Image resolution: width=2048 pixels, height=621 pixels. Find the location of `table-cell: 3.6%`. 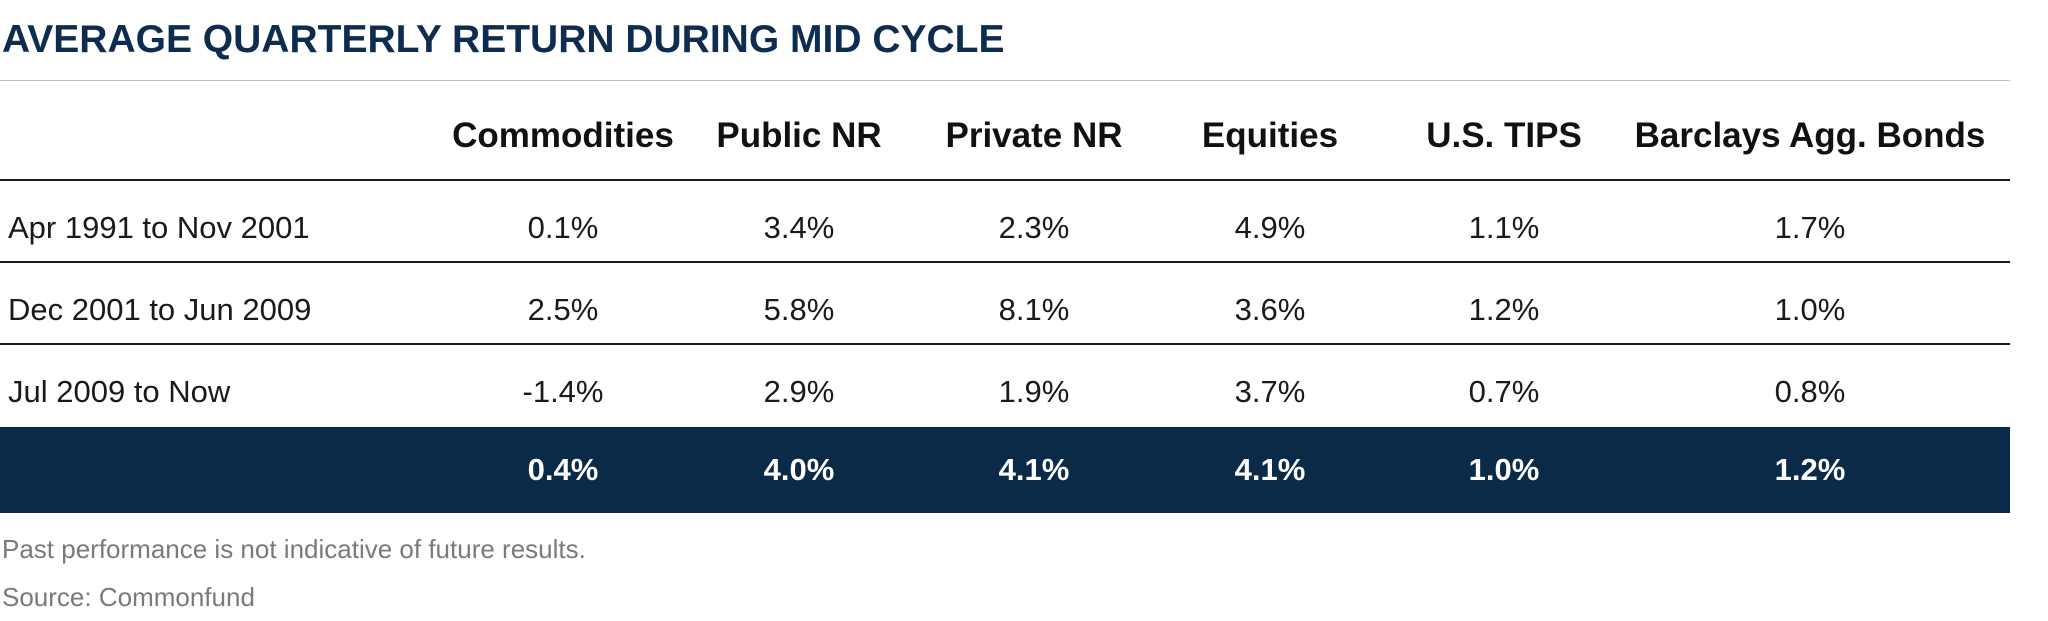

table-cell: 3.6% is located at coordinates (1270, 309).